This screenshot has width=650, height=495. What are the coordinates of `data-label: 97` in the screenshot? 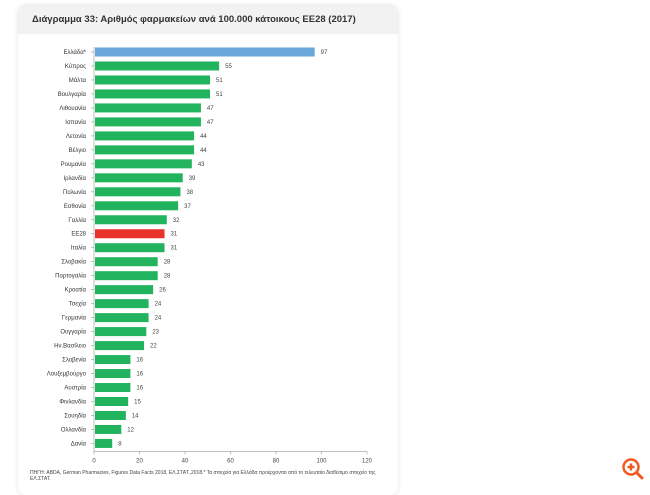 It's located at (324, 53).